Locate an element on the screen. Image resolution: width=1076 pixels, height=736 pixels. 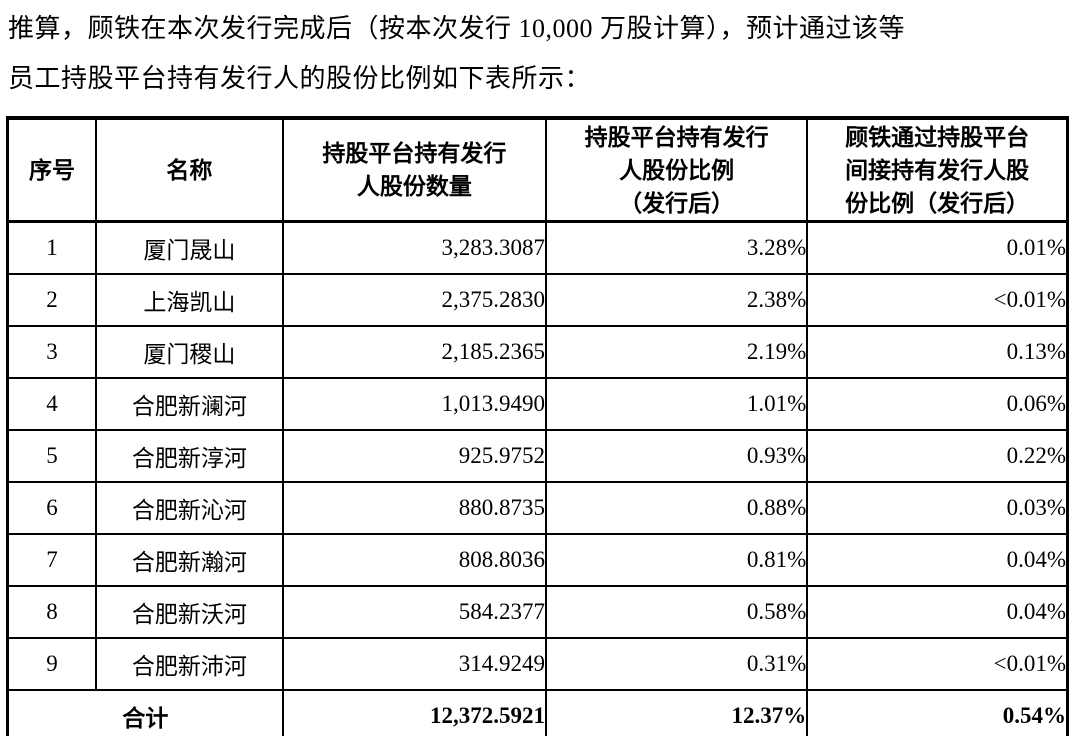
header-name: 名称 is located at coordinates (189, 170).